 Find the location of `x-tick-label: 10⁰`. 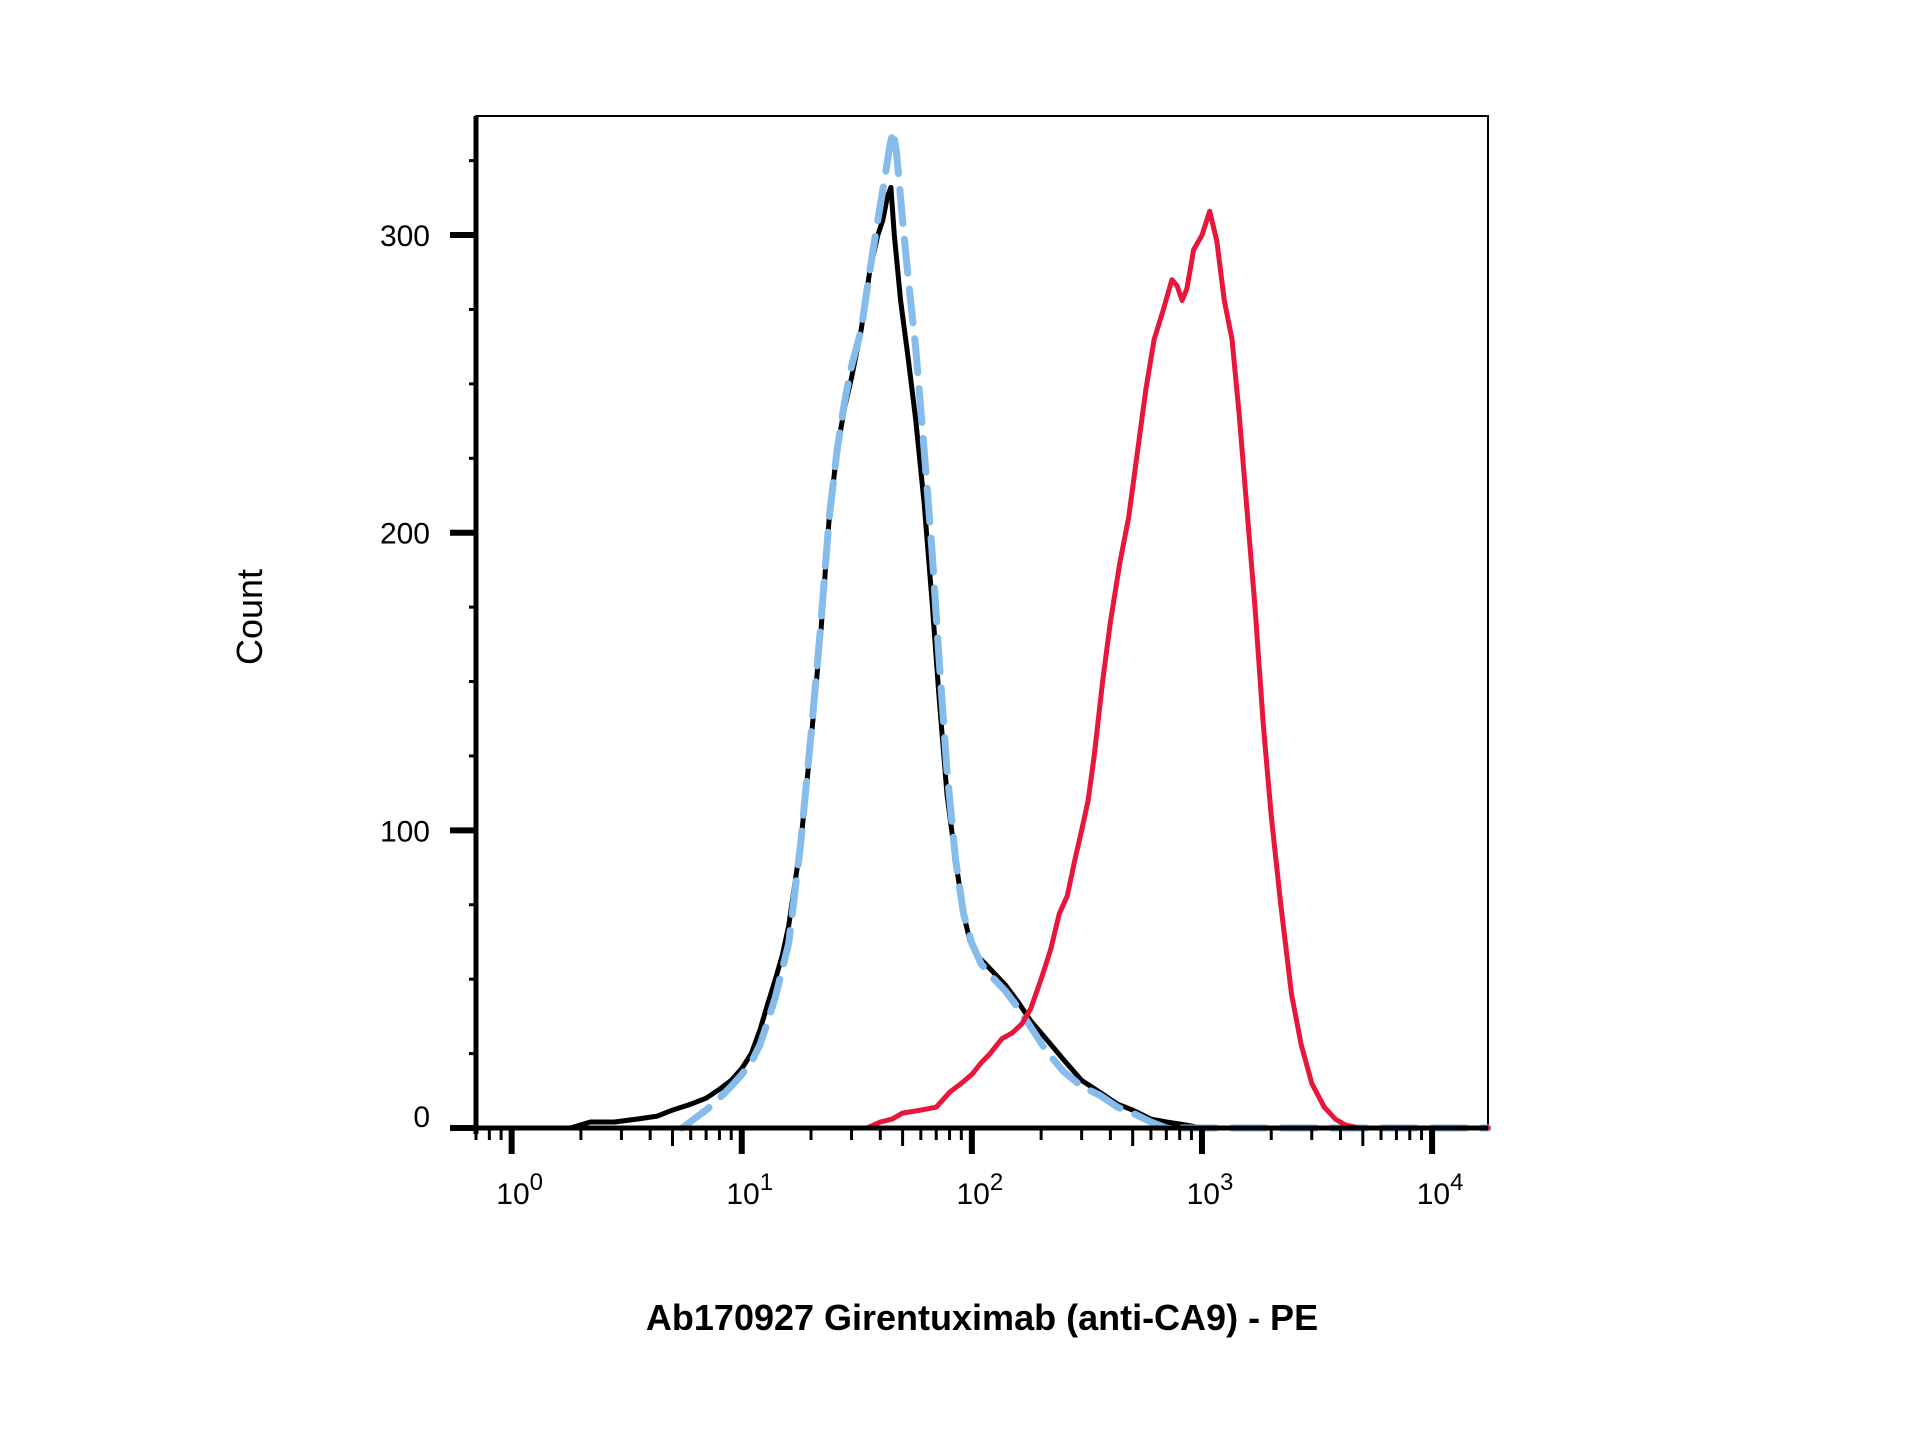

x-tick-label: 10⁰ is located at coordinates (519, 1190).